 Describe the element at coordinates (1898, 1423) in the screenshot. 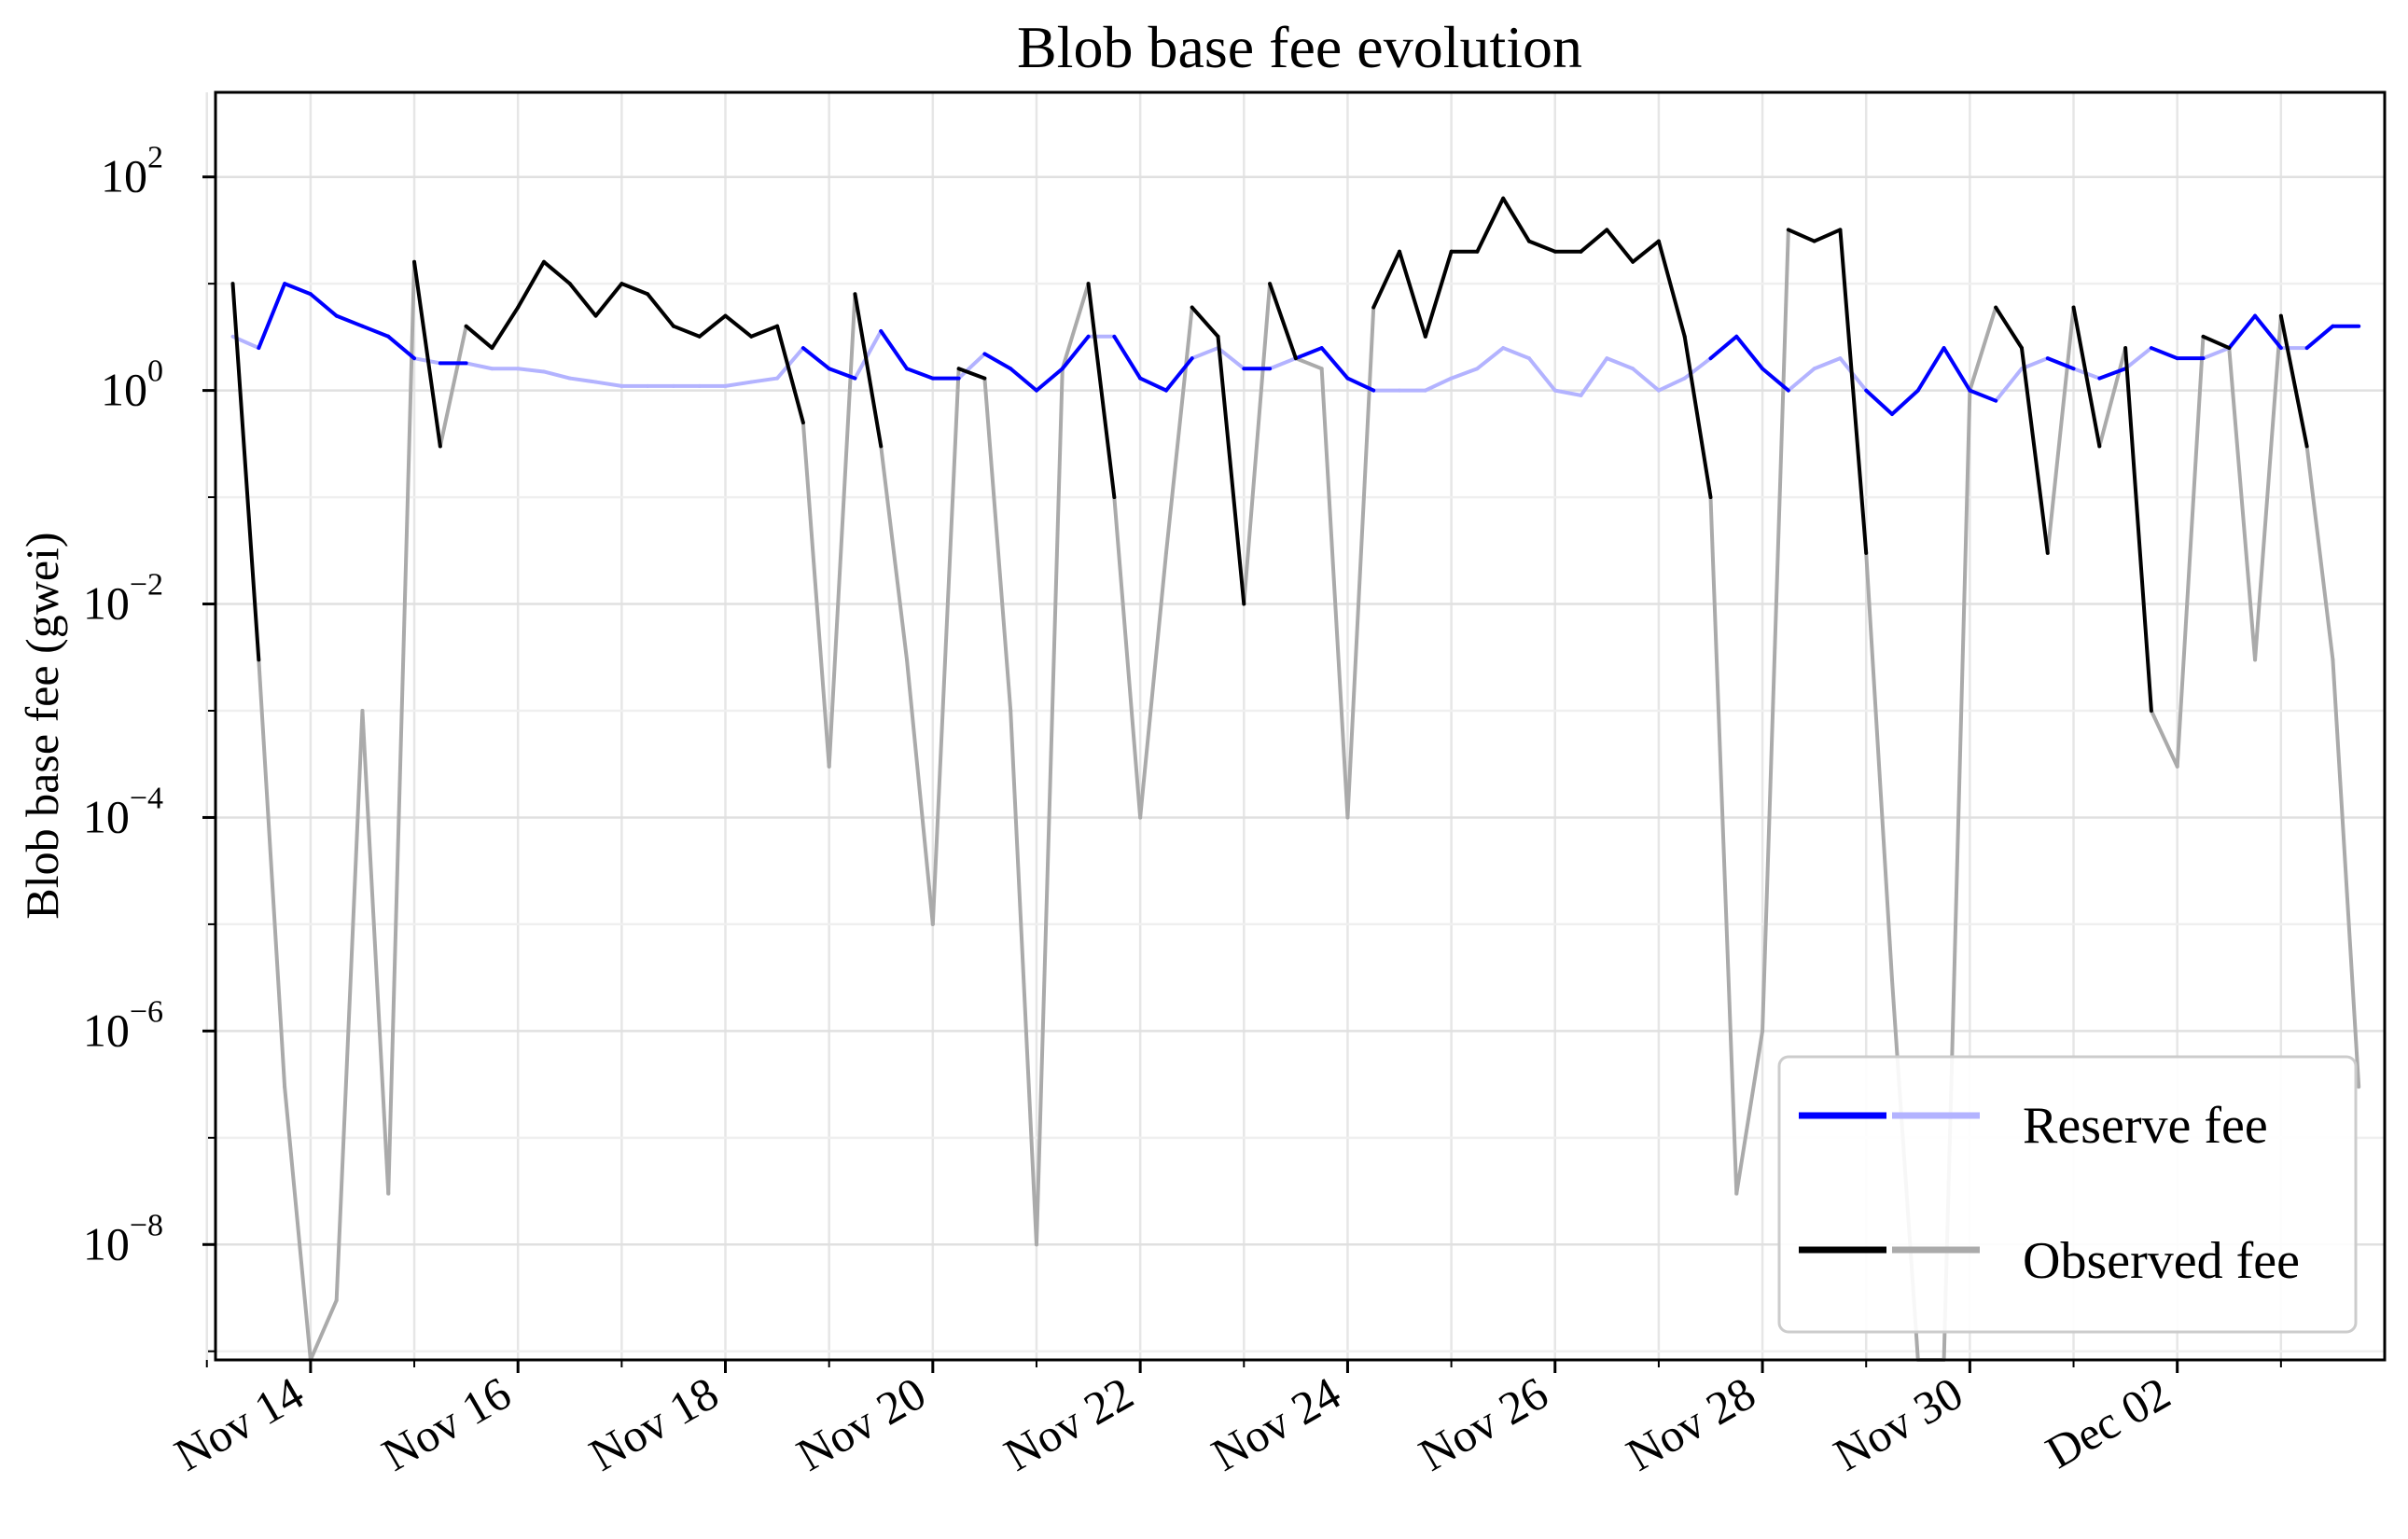

I see `x-tick-label: Nov 30` at that location.